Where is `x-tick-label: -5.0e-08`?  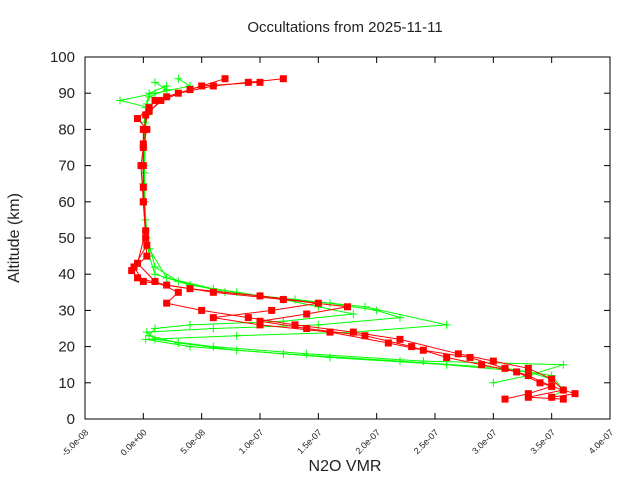 x-tick-label: -5.0e-08 is located at coordinates (75, 442).